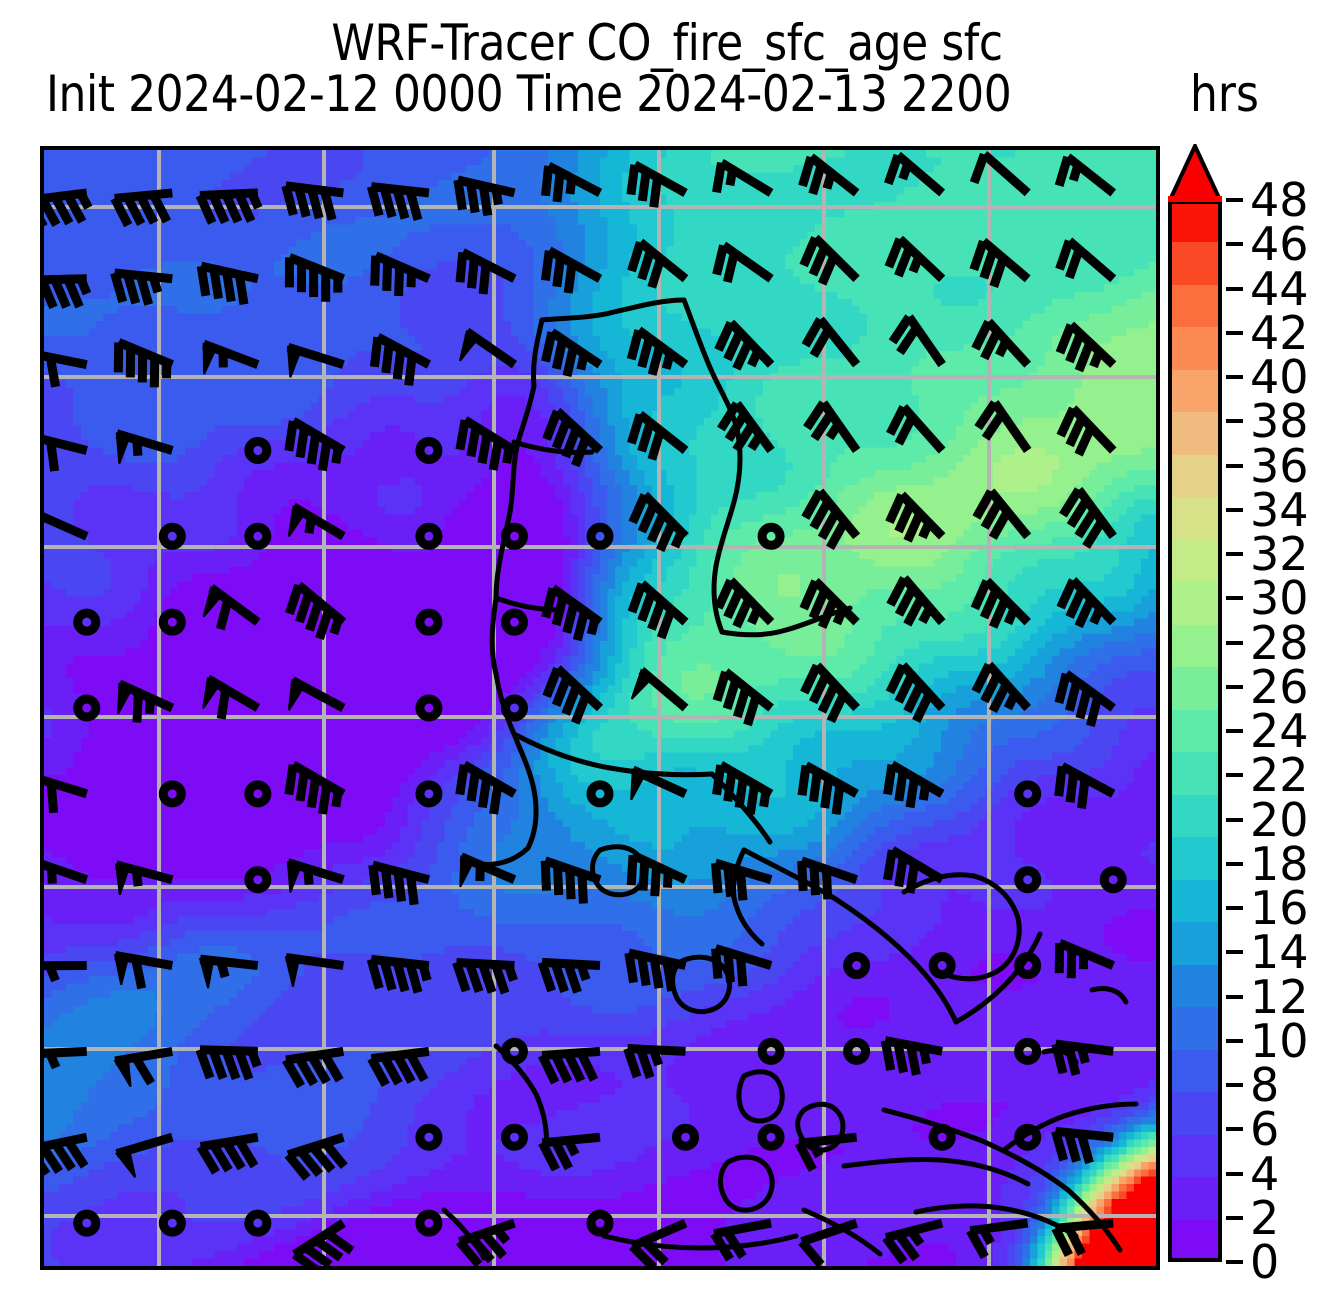 The image size is (1334, 1313). What do you see at coordinates (1279, 554) in the screenshot?
I see `colorbar-tick-label: 32` at bounding box center [1279, 554].